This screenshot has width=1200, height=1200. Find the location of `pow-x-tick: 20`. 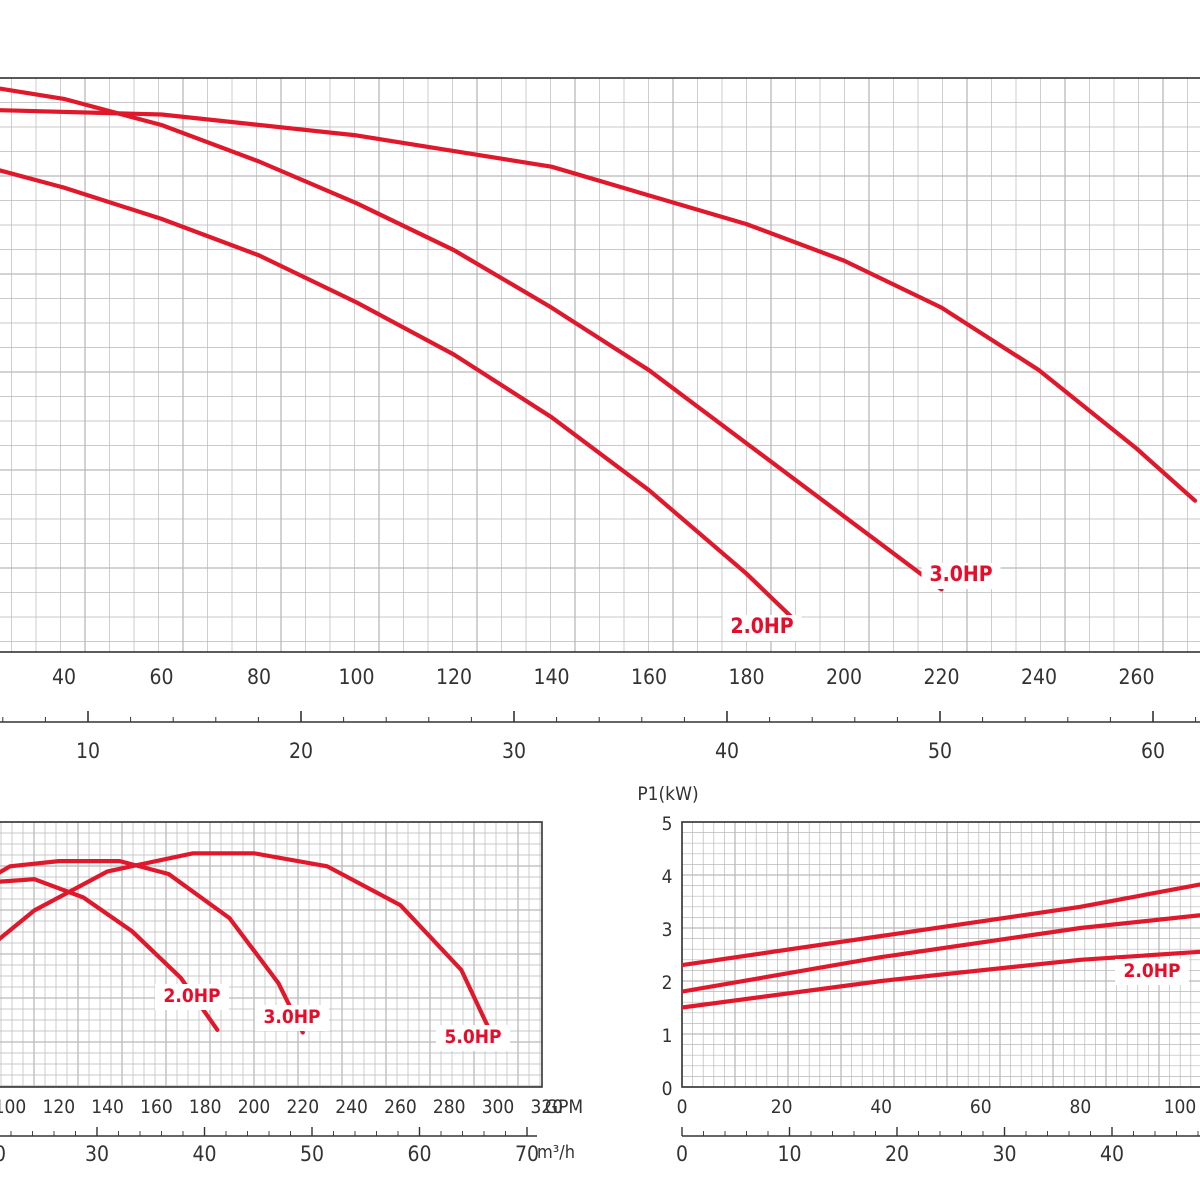

pow-x-tick: 20 is located at coordinates (782, 1107).